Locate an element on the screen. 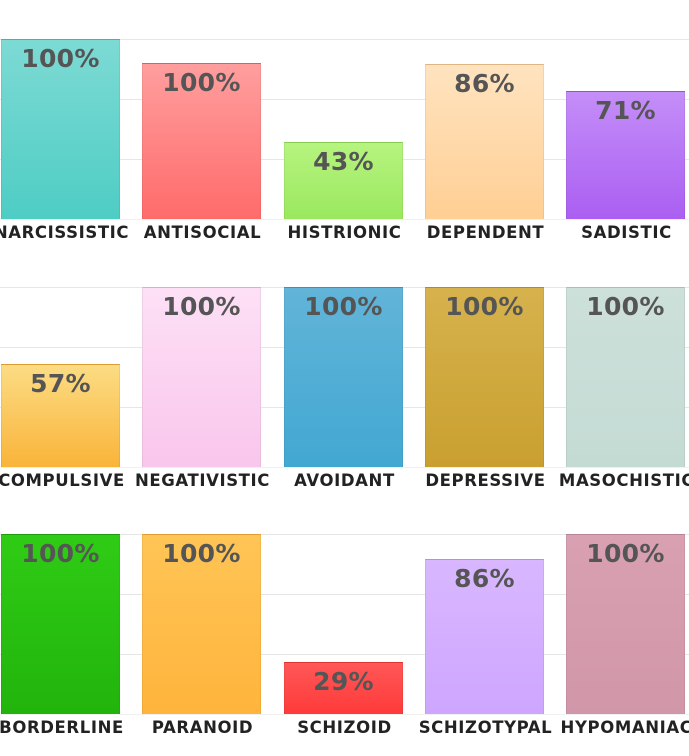 This screenshot has height=756, width=689. bar-paranoid: 100% is located at coordinates (201, 624).